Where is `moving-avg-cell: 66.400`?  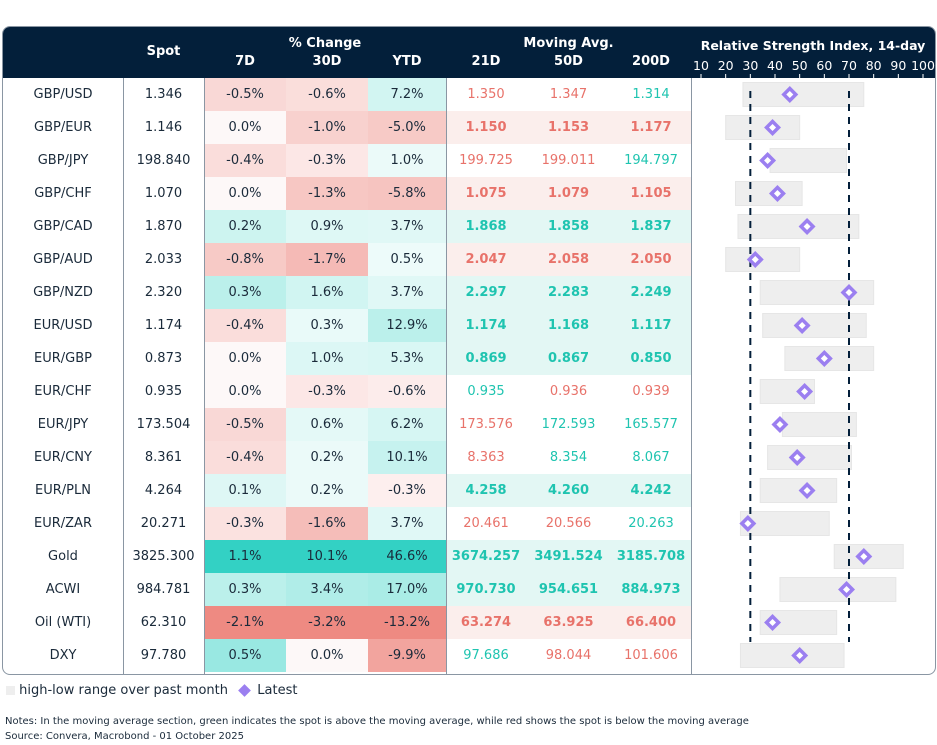
moving-avg-cell: 66.400 is located at coordinates (651, 622).